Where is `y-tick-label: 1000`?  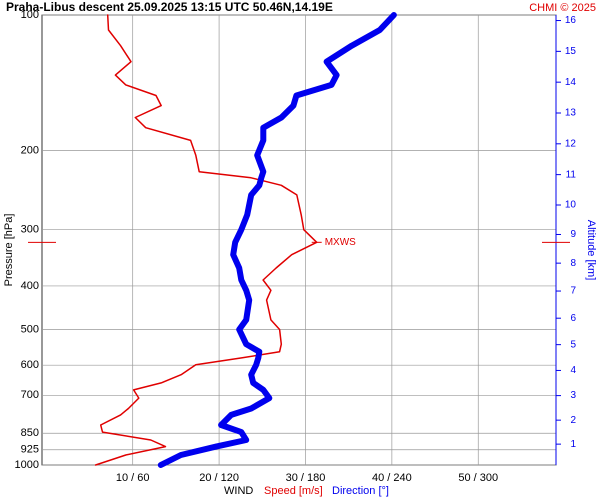 y-tick-label: 1000 is located at coordinates (27, 465).